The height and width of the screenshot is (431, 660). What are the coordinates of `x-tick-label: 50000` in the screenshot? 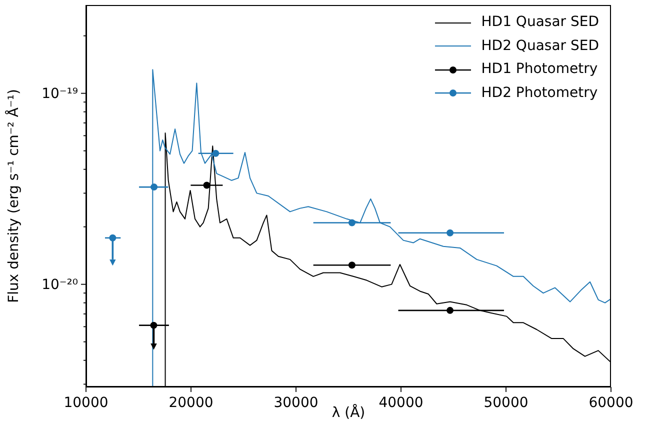 It's located at (506, 403).